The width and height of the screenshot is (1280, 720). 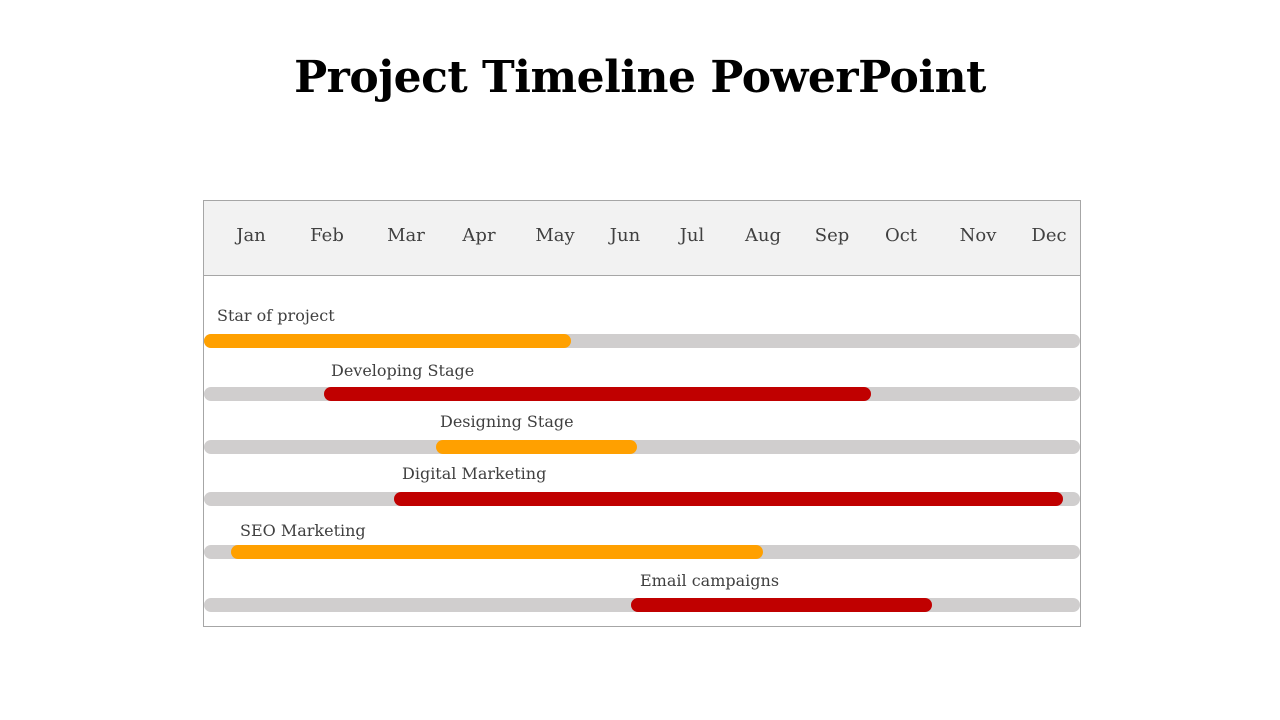 What do you see at coordinates (640, 77) in the screenshot?
I see `slide-title: Project Timeline PowerPoint` at bounding box center [640, 77].